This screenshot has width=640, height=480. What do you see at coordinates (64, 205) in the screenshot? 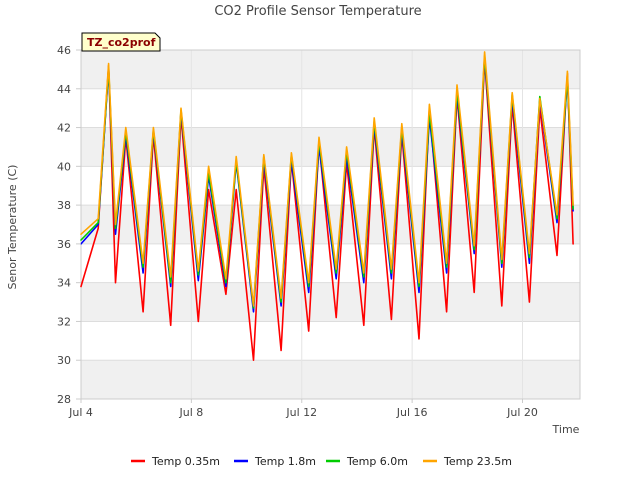
I see `y-tick-label: 38` at bounding box center [64, 205].